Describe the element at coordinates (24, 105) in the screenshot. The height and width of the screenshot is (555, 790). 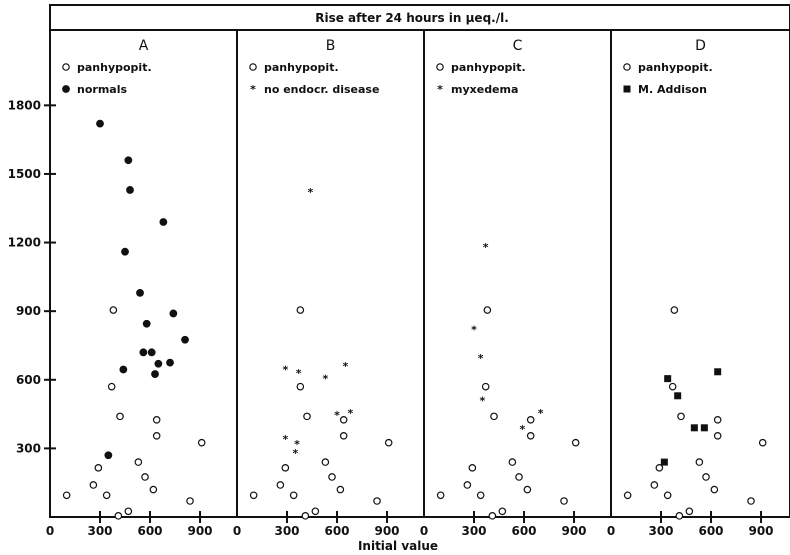
I see `y-tick-label: 1800` at that location.